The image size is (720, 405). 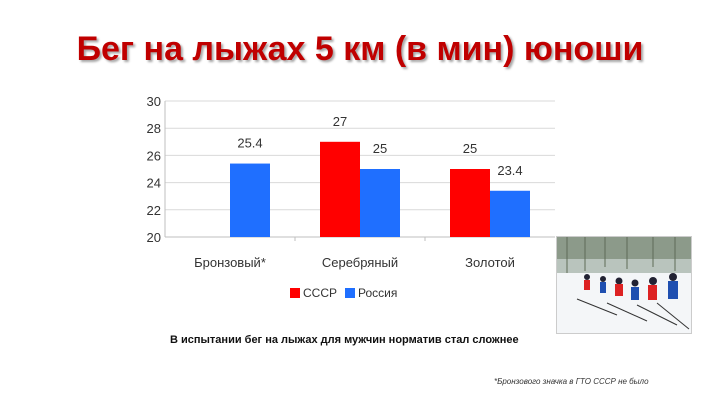 I want to click on data-label: 25.4, so click(x=249, y=143).